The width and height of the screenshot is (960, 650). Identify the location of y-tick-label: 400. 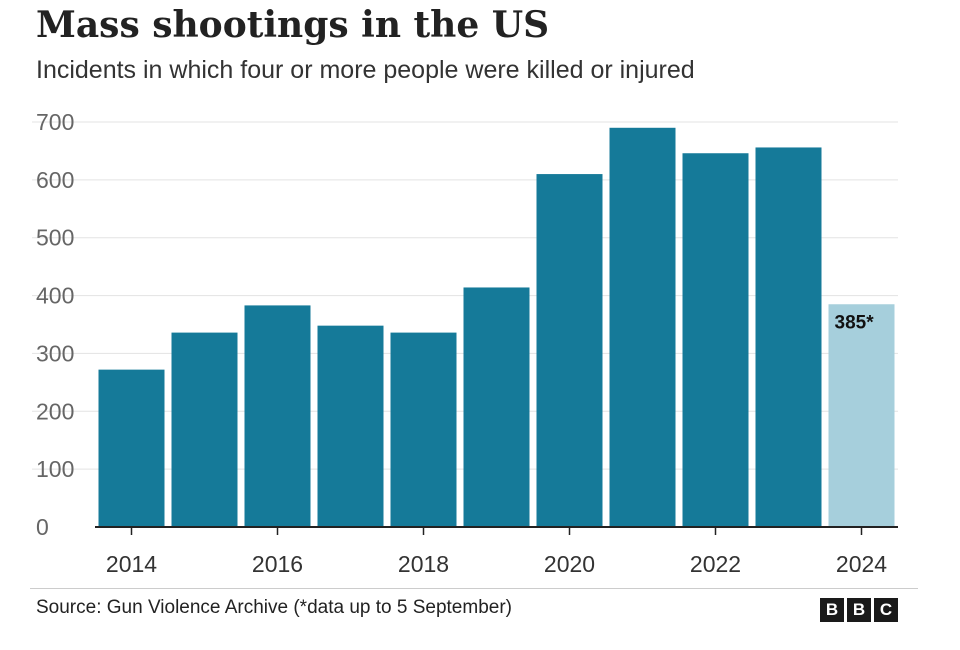
(55, 296).